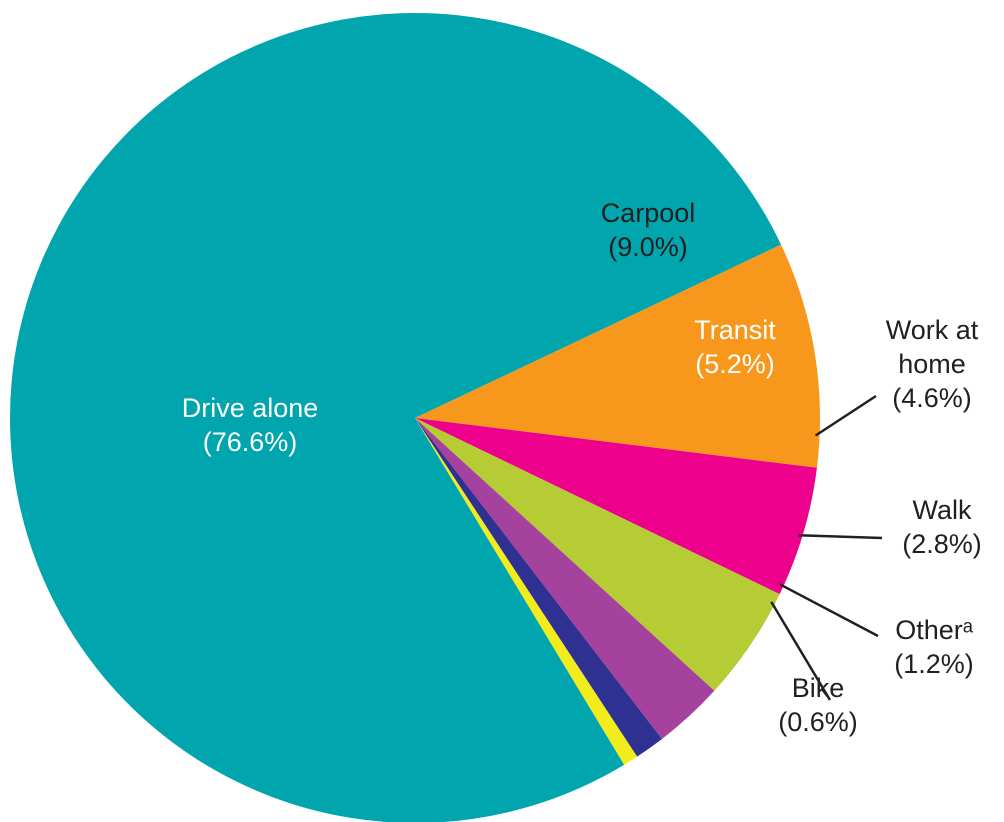 The height and width of the screenshot is (822, 1004). I want to click on value-label: (2.8%), so click(942, 544).